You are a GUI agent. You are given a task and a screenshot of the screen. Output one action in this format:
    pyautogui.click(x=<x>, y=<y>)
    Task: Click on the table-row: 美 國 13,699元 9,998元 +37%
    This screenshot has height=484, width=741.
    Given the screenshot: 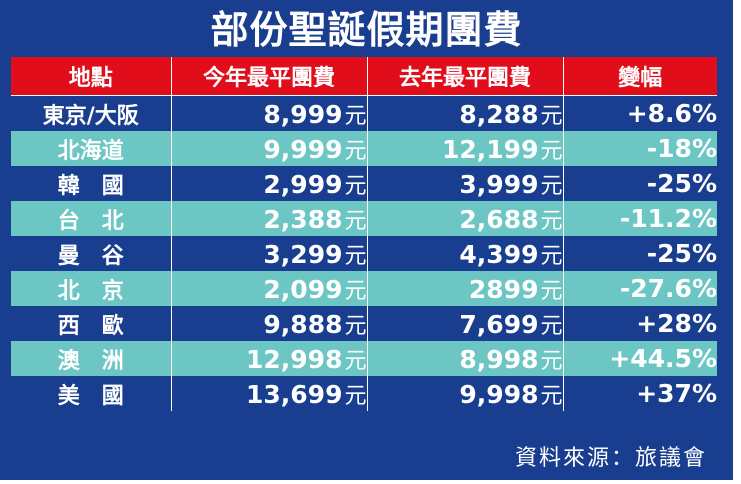 What is the action you would take?
    pyautogui.click(x=364, y=393)
    